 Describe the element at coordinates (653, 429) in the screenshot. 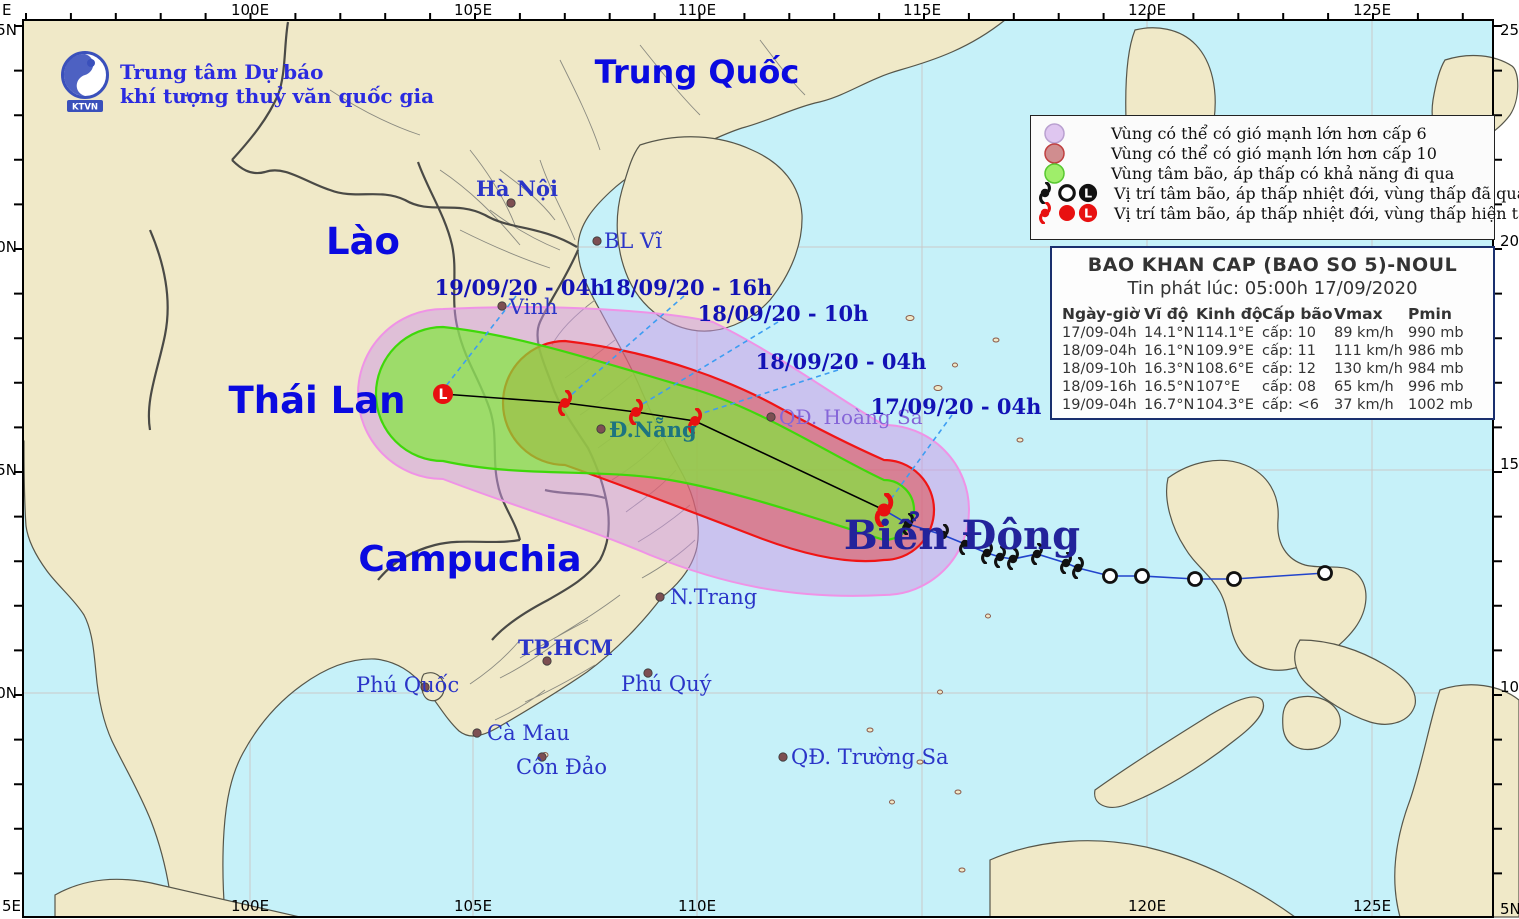

I see `city-label-danang: Đ.Nẵng` at that location.